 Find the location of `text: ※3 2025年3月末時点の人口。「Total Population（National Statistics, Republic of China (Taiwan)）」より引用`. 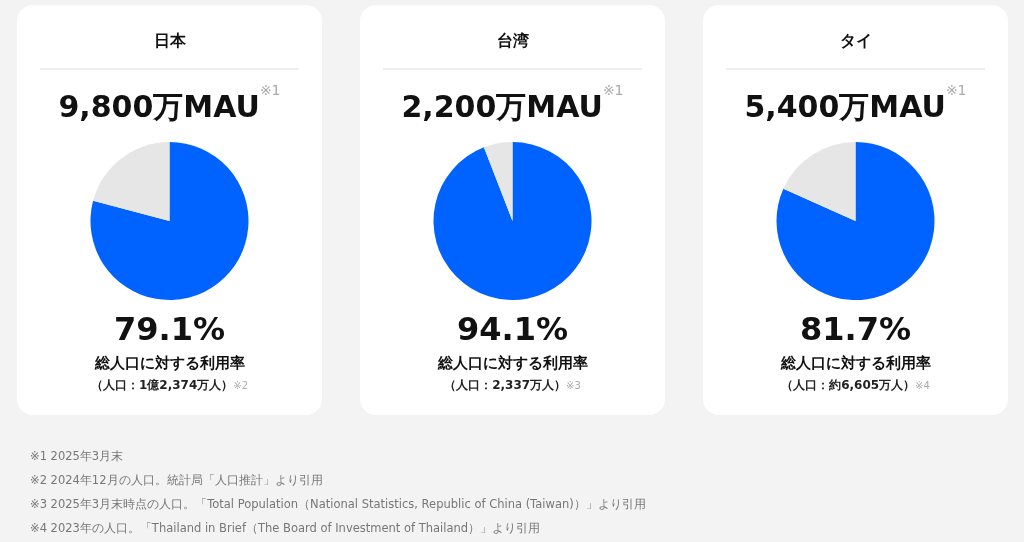

text: ※3 2025年3月末時点の人口。「Total Population（National Statistics, Republic of China (Taiwan)）」より引用 is located at coordinates (338, 504).